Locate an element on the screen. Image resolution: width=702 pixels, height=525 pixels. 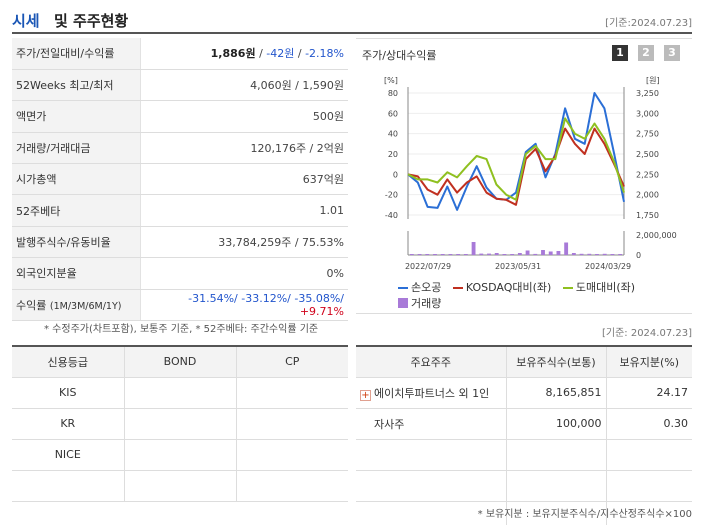
x-tick-label: 2023/05/31 is located at coordinates (518, 266).